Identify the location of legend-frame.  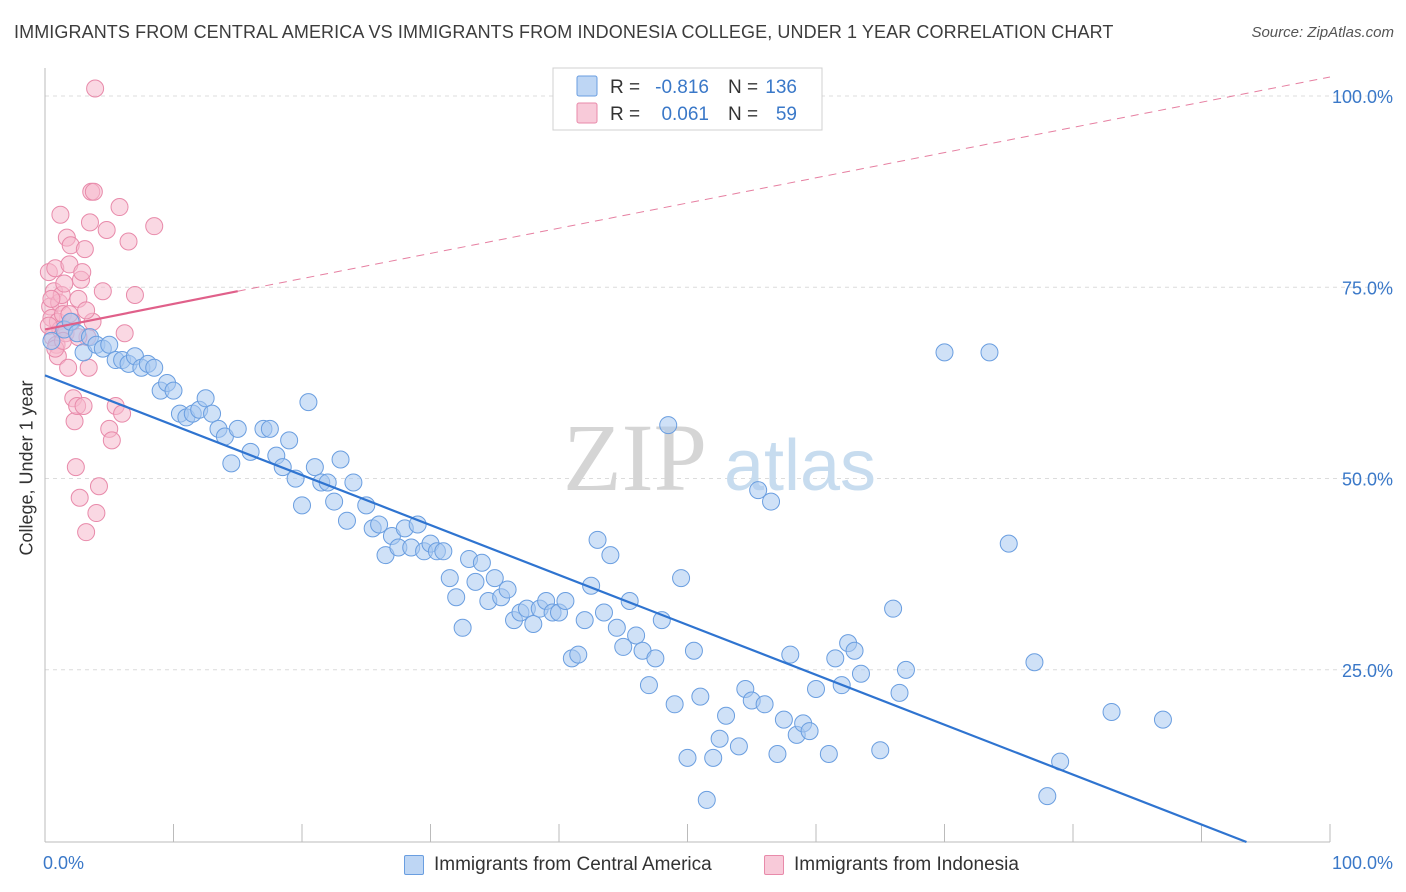
(687, 99).